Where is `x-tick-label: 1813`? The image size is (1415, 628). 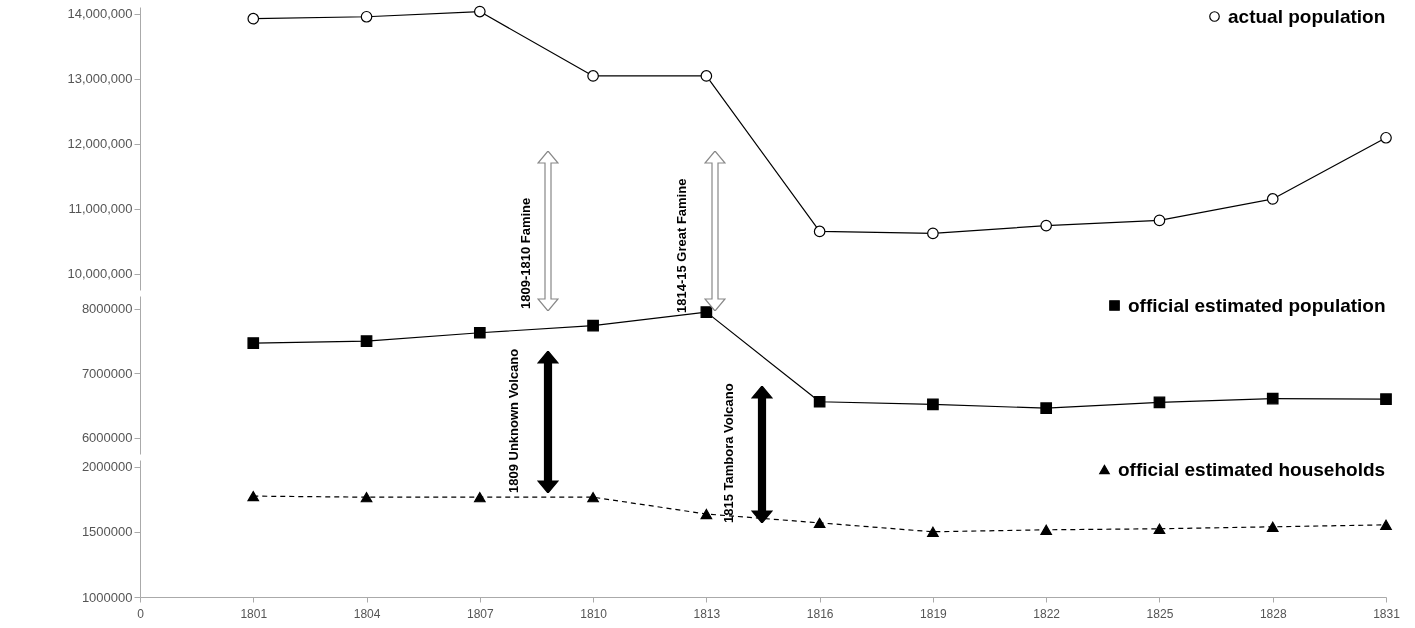
x-tick-label: 1813 is located at coordinates (707, 613).